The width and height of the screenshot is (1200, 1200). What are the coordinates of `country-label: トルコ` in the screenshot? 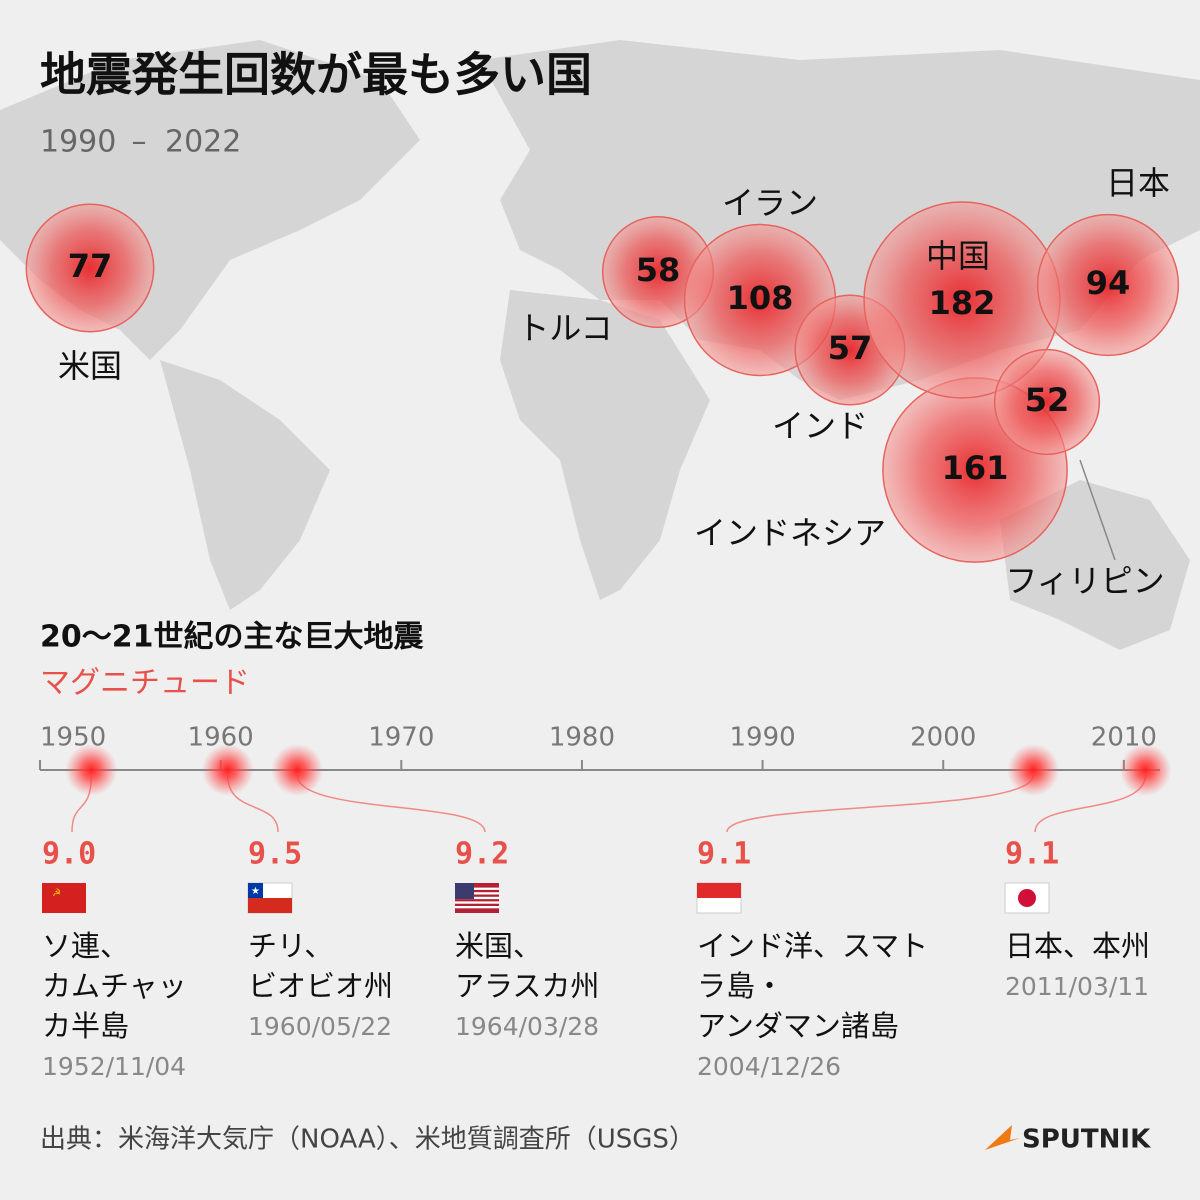 It's located at (564, 328).